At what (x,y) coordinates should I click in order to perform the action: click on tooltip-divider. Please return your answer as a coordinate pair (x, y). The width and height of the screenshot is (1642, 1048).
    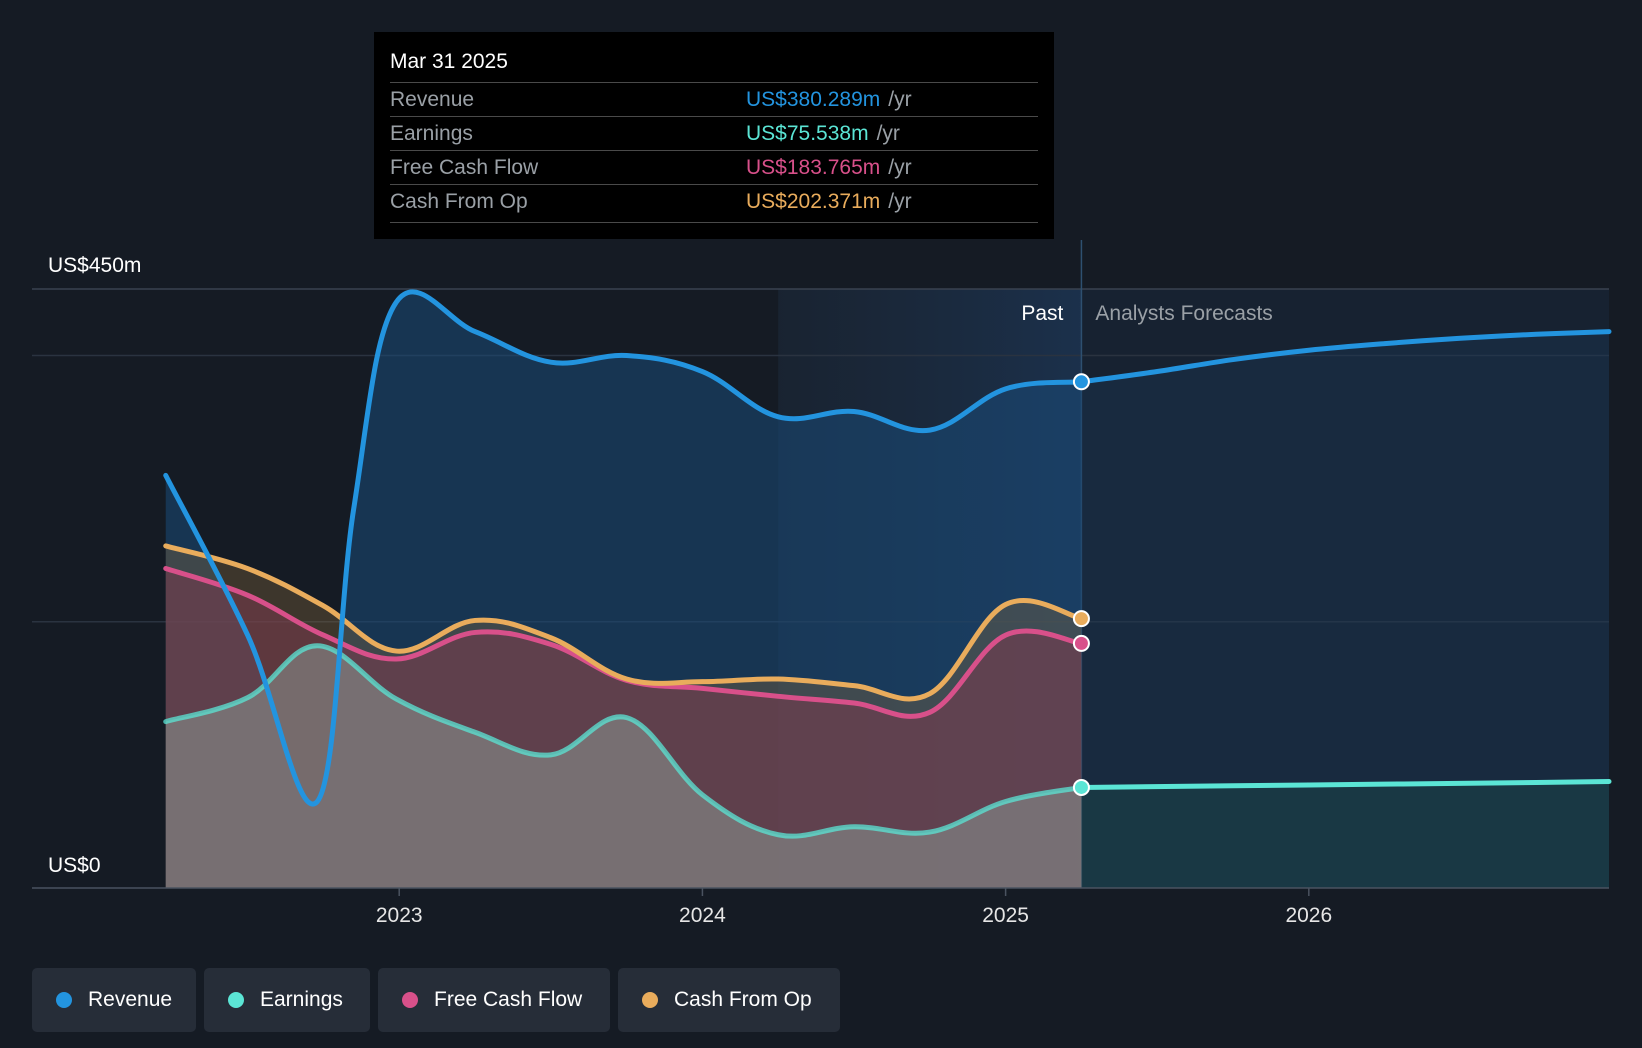
    Looking at the image, I should click on (714, 222).